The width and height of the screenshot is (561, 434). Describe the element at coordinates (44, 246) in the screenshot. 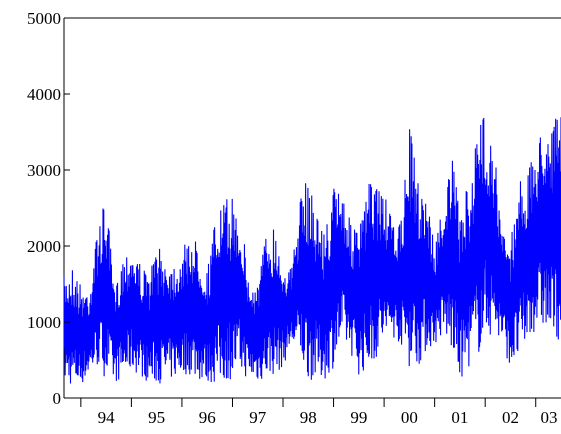

I see `y-tick-label: 2000` at that location.